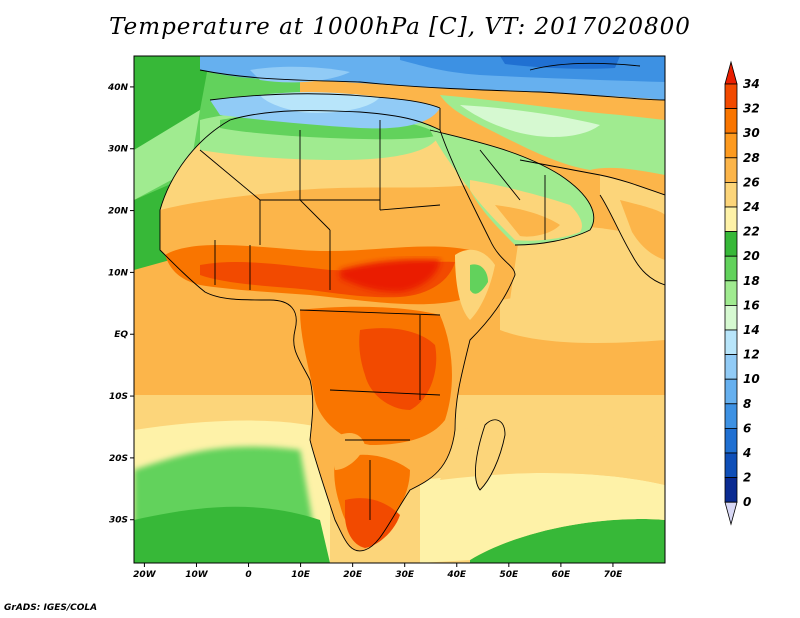 The height and width of the screenshot is (618, 800). What do you see at coordinates (746, 453) in the screenshot?
I see `colorbar-label: 4` at bounding box center [746, 453].